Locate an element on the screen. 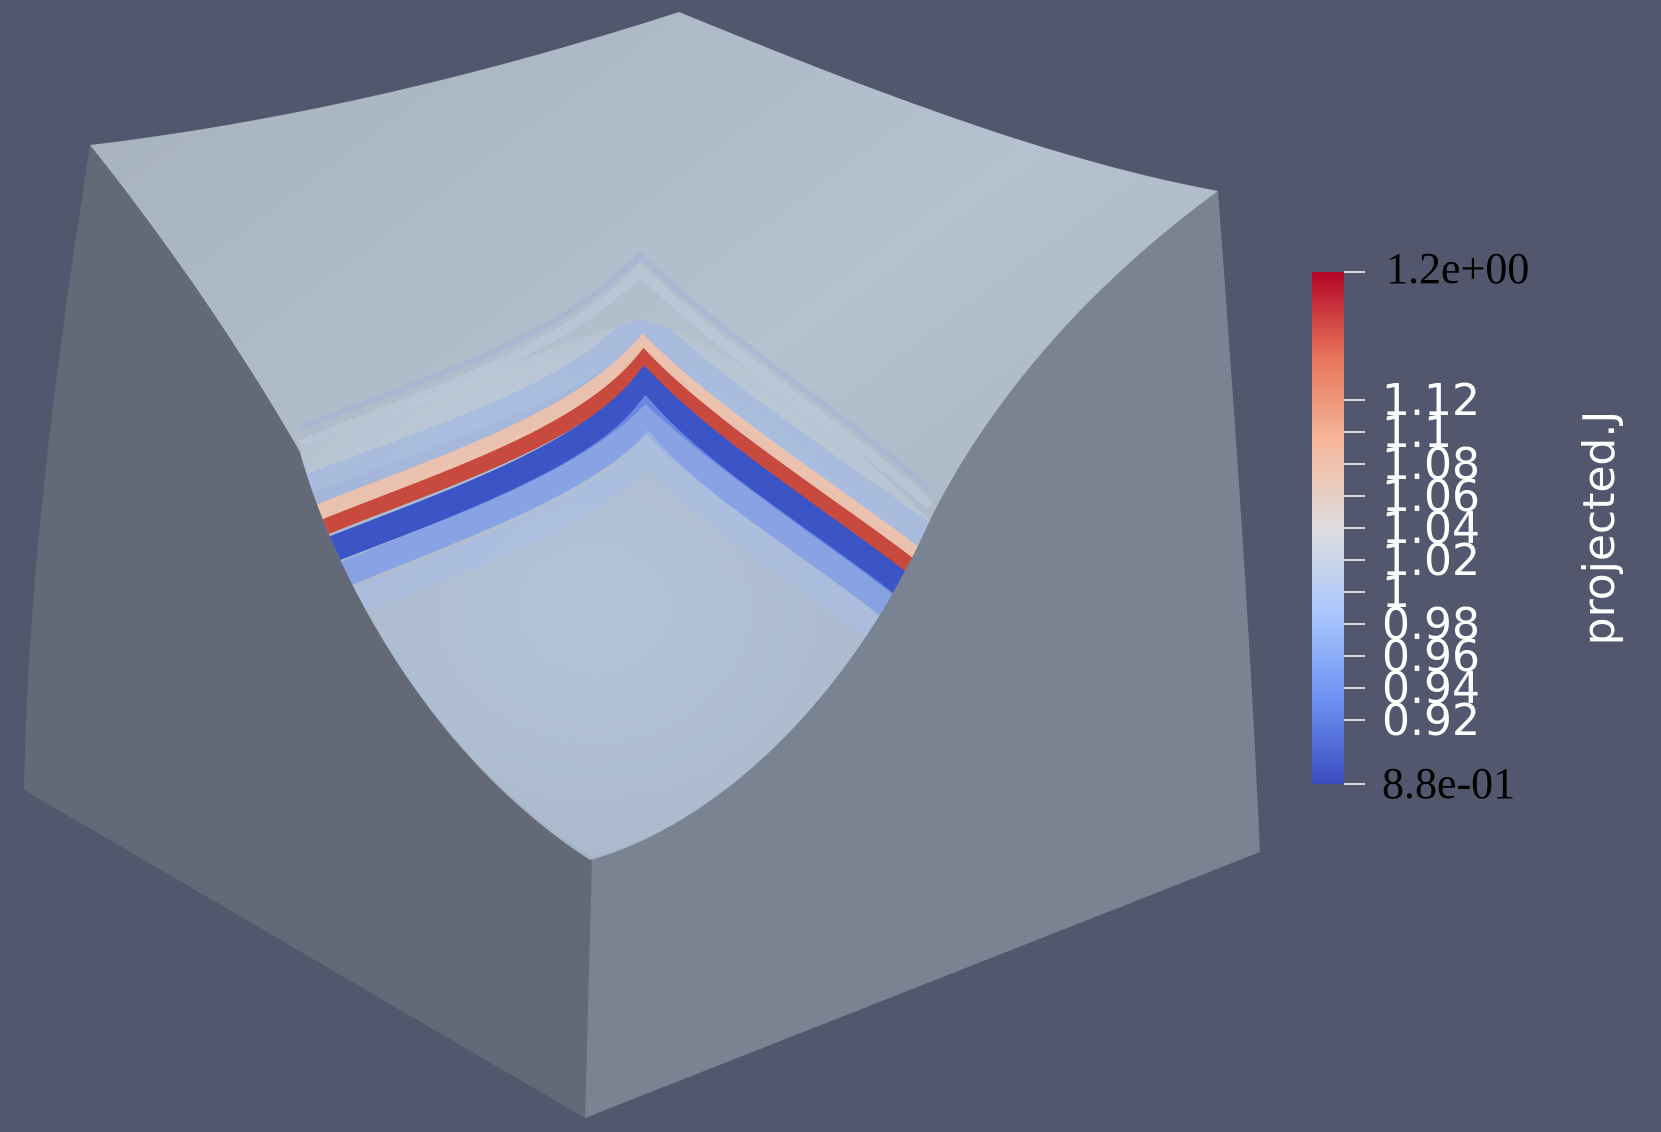  scalar-bar-tick-label: 1.04 is located at coordinates (1431, 528).